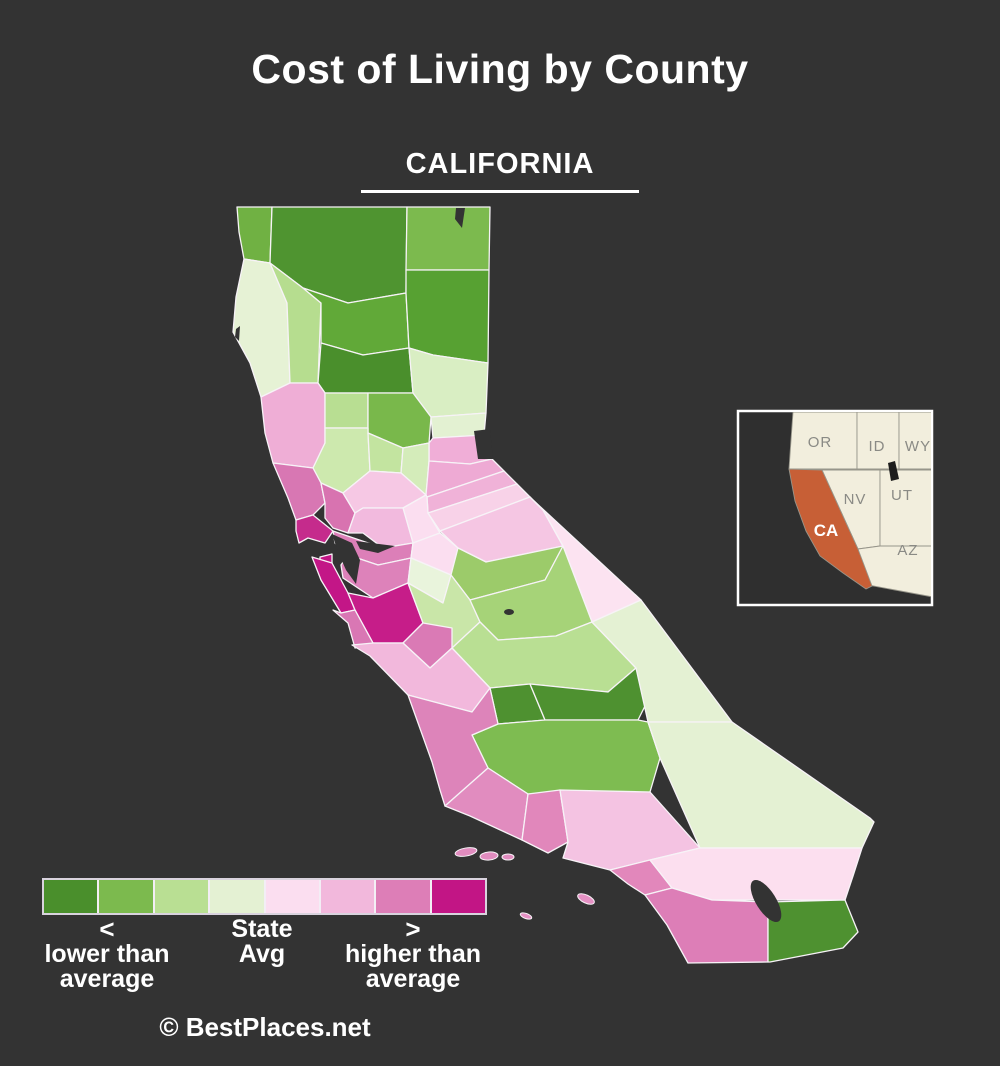 The width and height of the screenshot is (1000, 1066). I want to click on county-lassen, so click(447, 316).